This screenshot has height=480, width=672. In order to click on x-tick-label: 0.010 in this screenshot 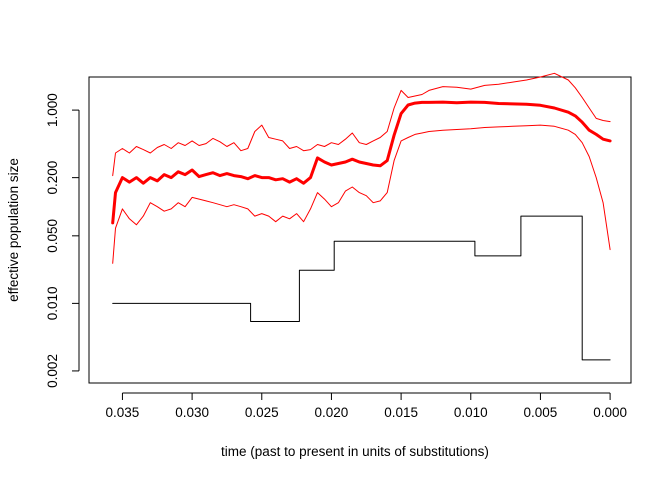, I will do `click(471, 412)`.